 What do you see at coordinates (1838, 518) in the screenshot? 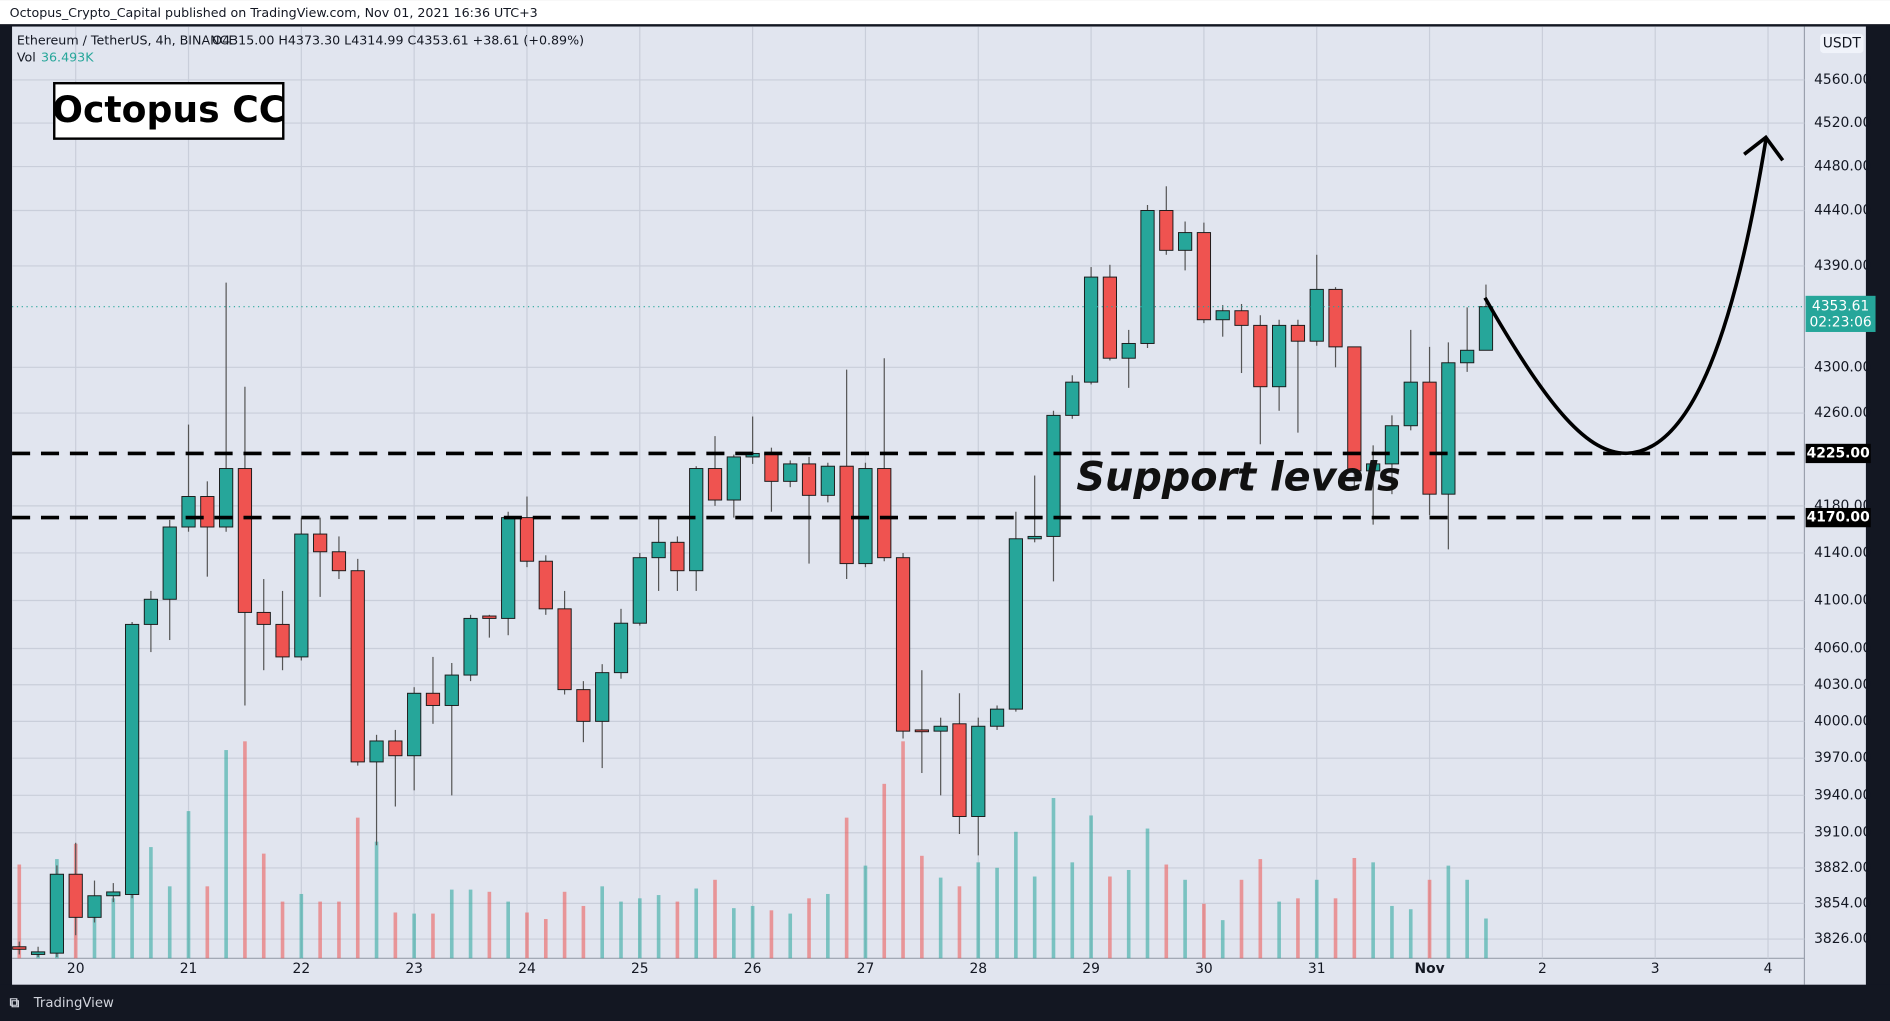
I see `price-label: 4170.00` at bounding box center [1838, 518].